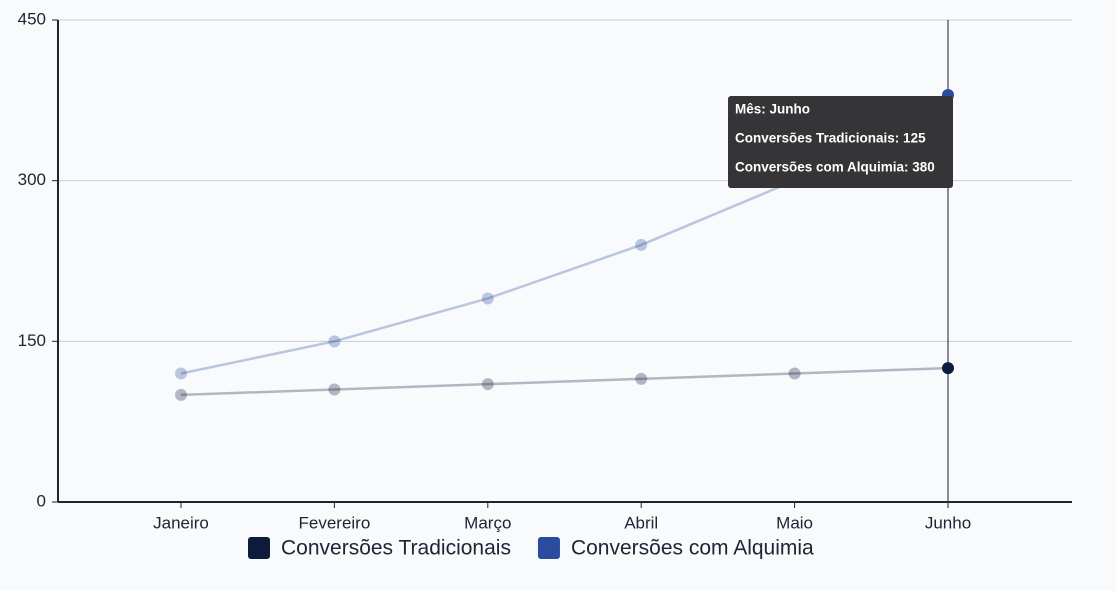 This screenshot has width=1116, height=591. I want to click on x-tick-label: Março, so click(487, 522).